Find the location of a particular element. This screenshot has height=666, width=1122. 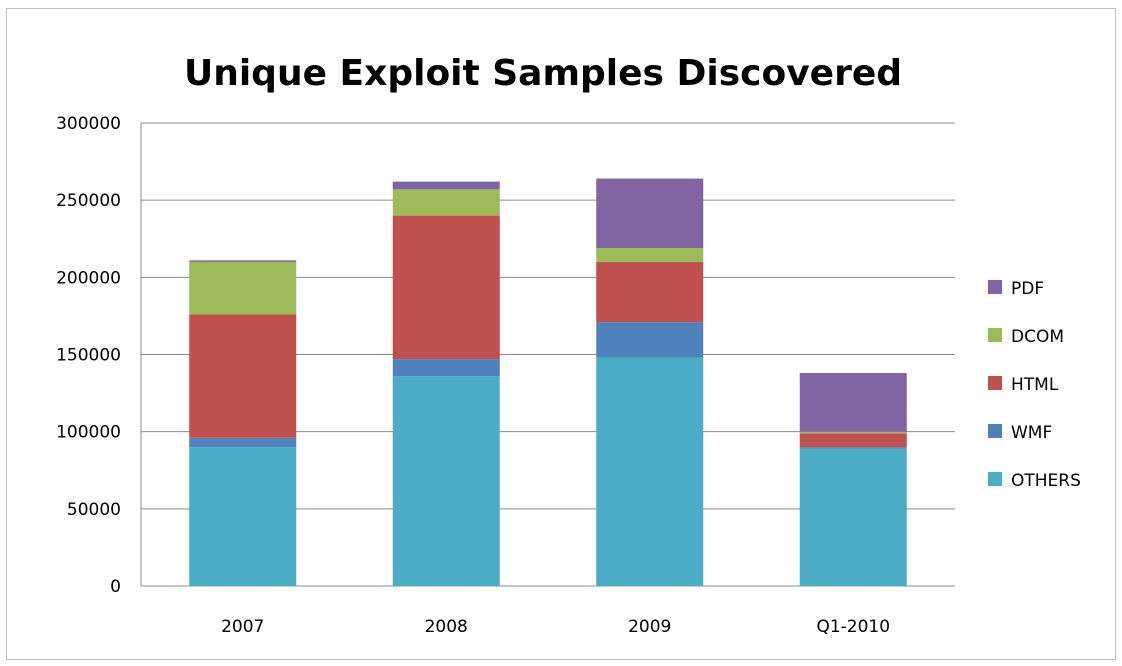

legend-swatch-pdf is located at coordinates (995, 287).